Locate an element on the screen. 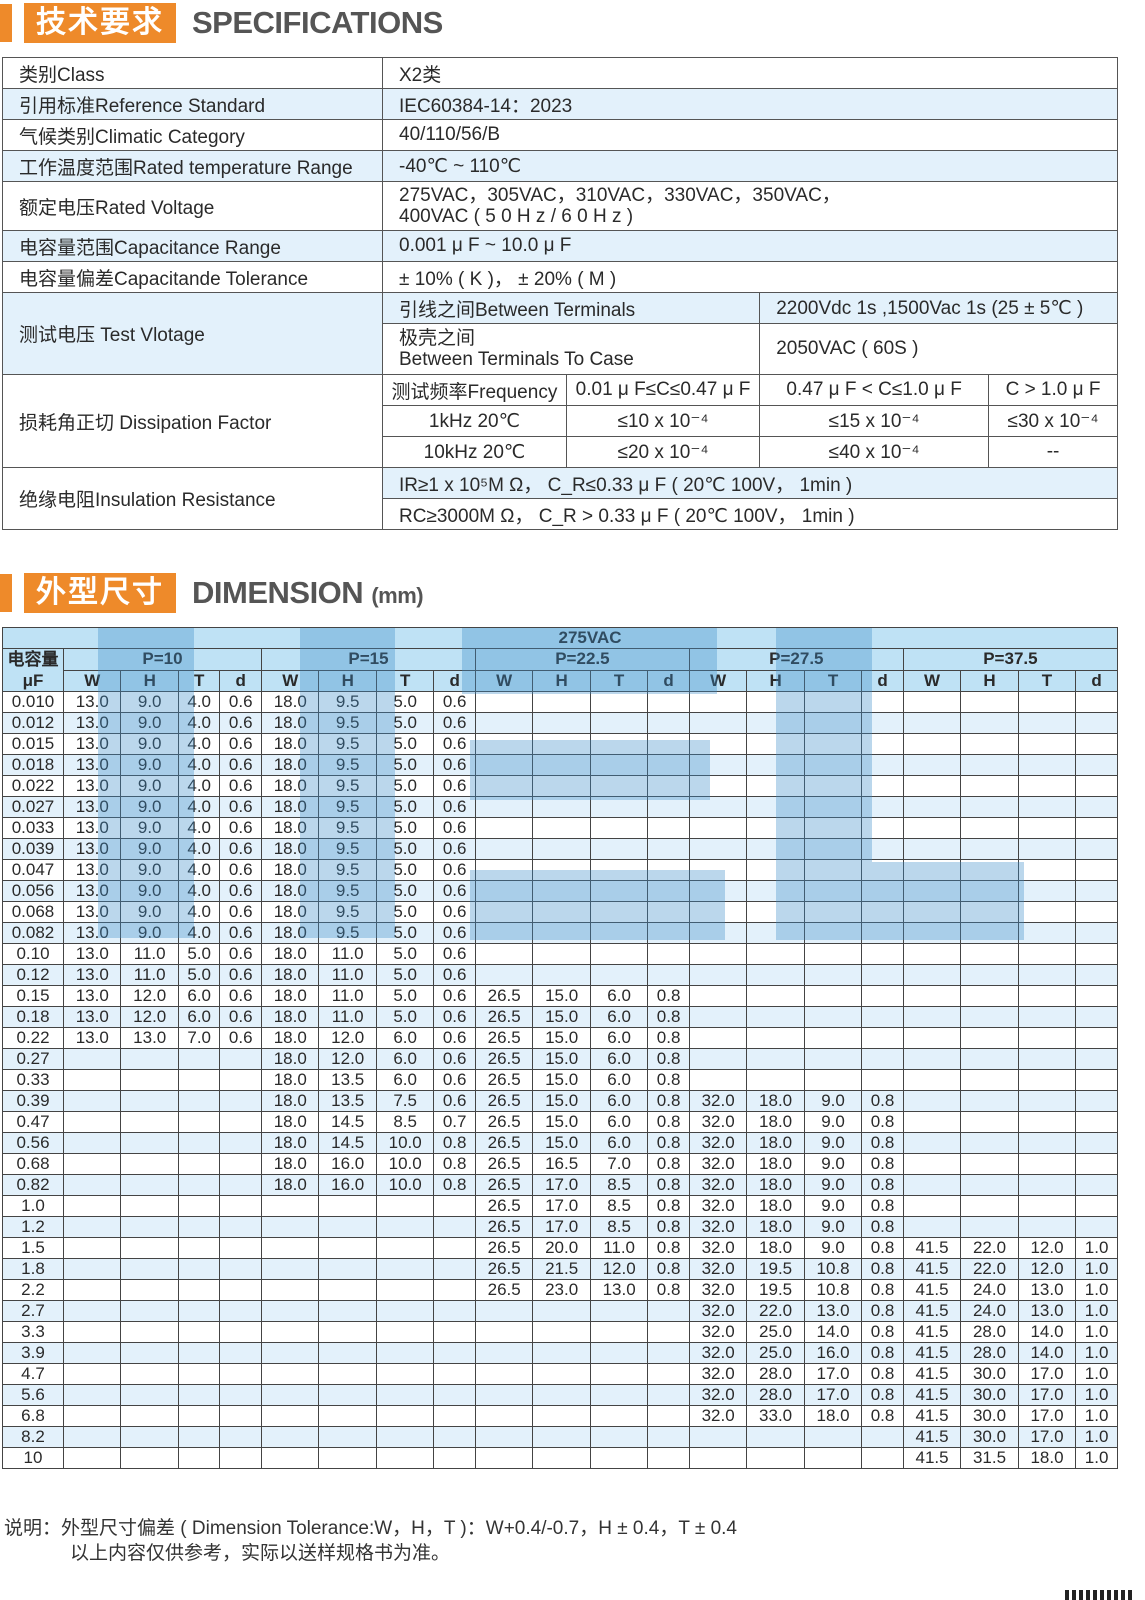 The image size is (1145, 1600). cell-line: 275VAC，305VAC，310VAC，330VAC，350VAC， is located at coordinates (620, 195).